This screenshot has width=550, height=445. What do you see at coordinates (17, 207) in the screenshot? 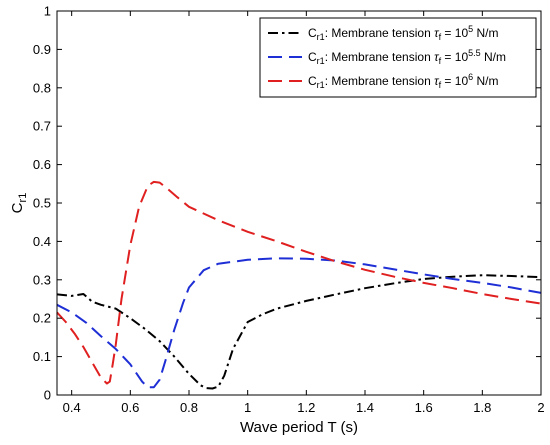
I see `y-axis-title-main: C` at bounding box center [17, 207].